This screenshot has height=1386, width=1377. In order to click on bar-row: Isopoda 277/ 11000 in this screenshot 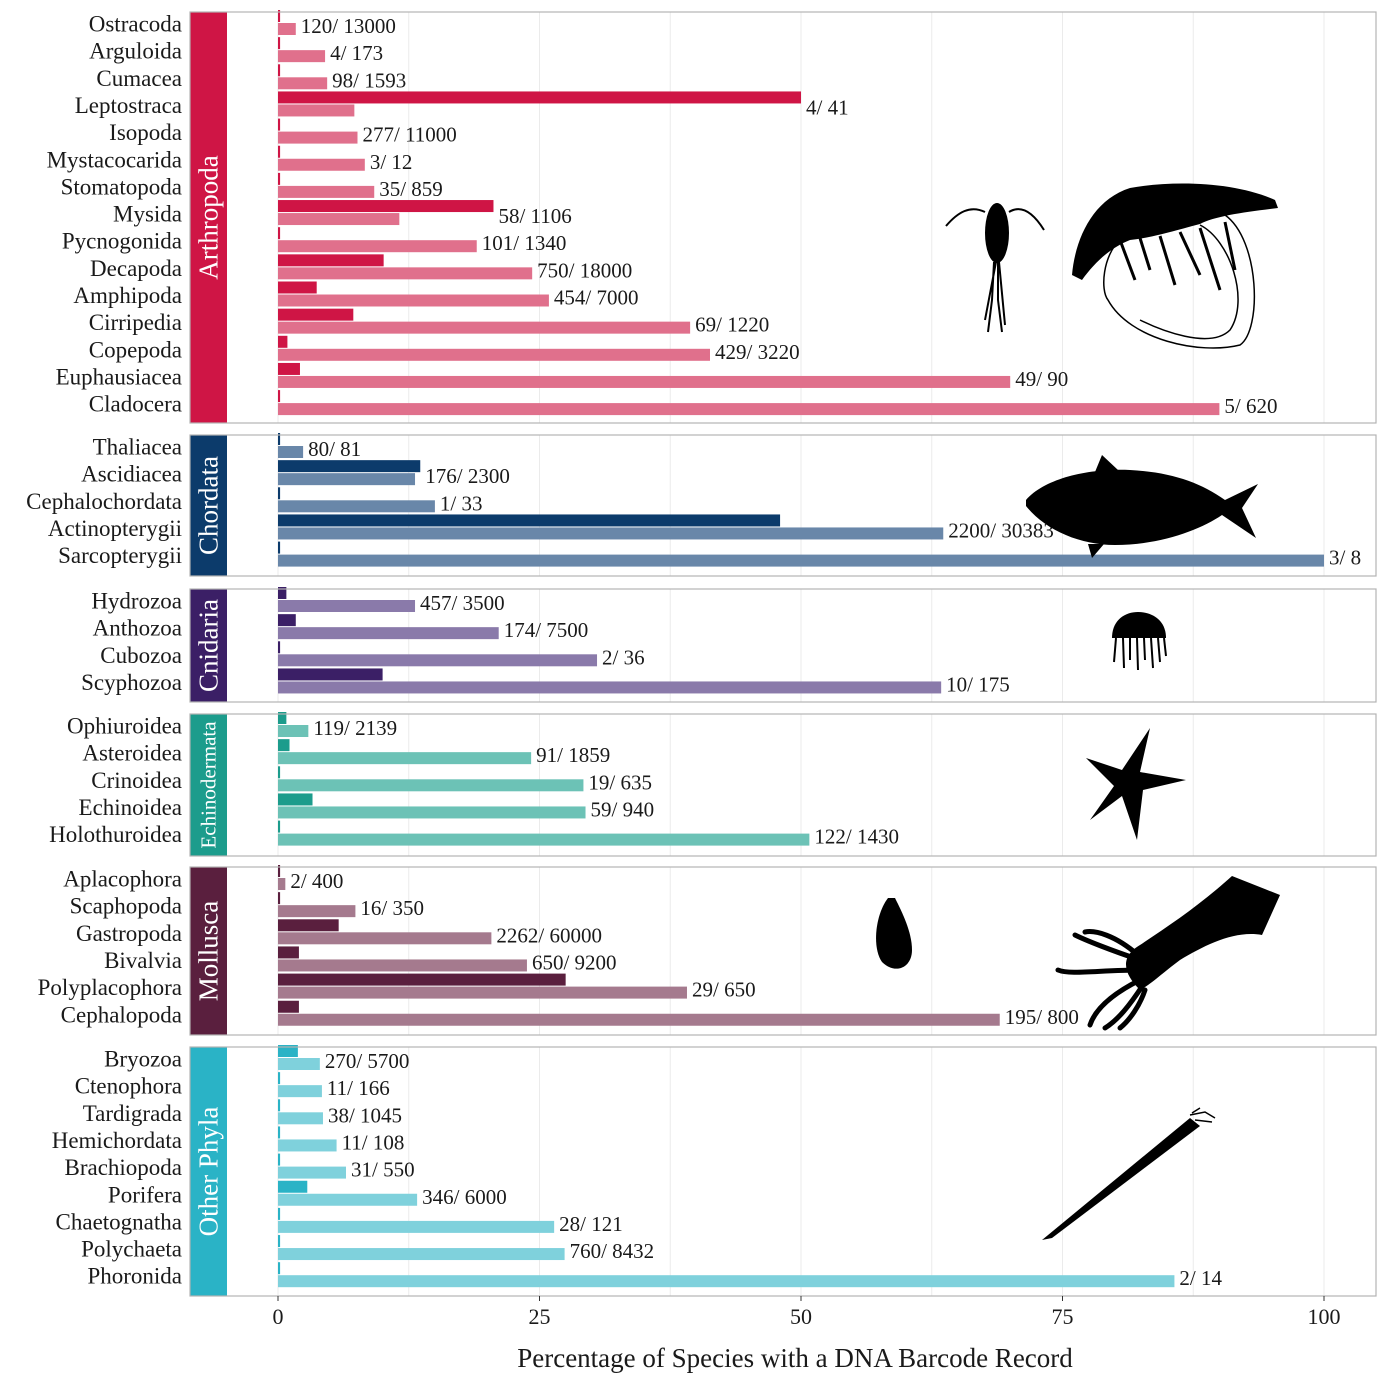, I will do `click(283, 132)`.